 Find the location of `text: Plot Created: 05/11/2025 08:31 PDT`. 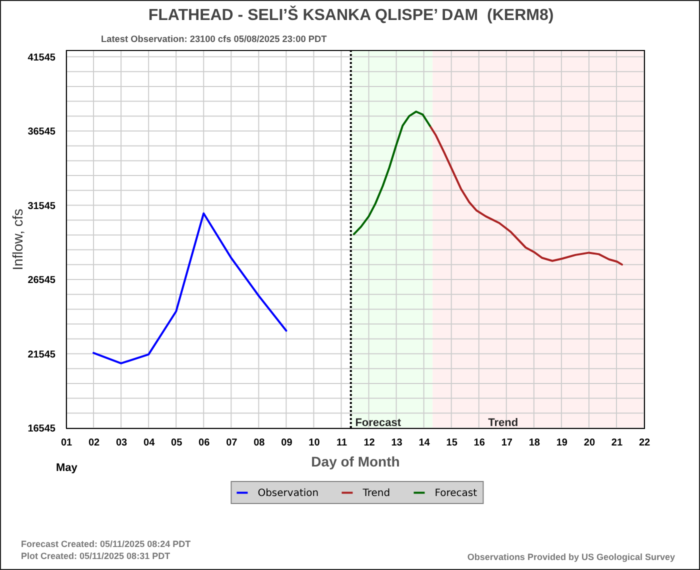

text: Plot Created: 05/11/2025 08:31 PDT is located at coordinates (95, 556).